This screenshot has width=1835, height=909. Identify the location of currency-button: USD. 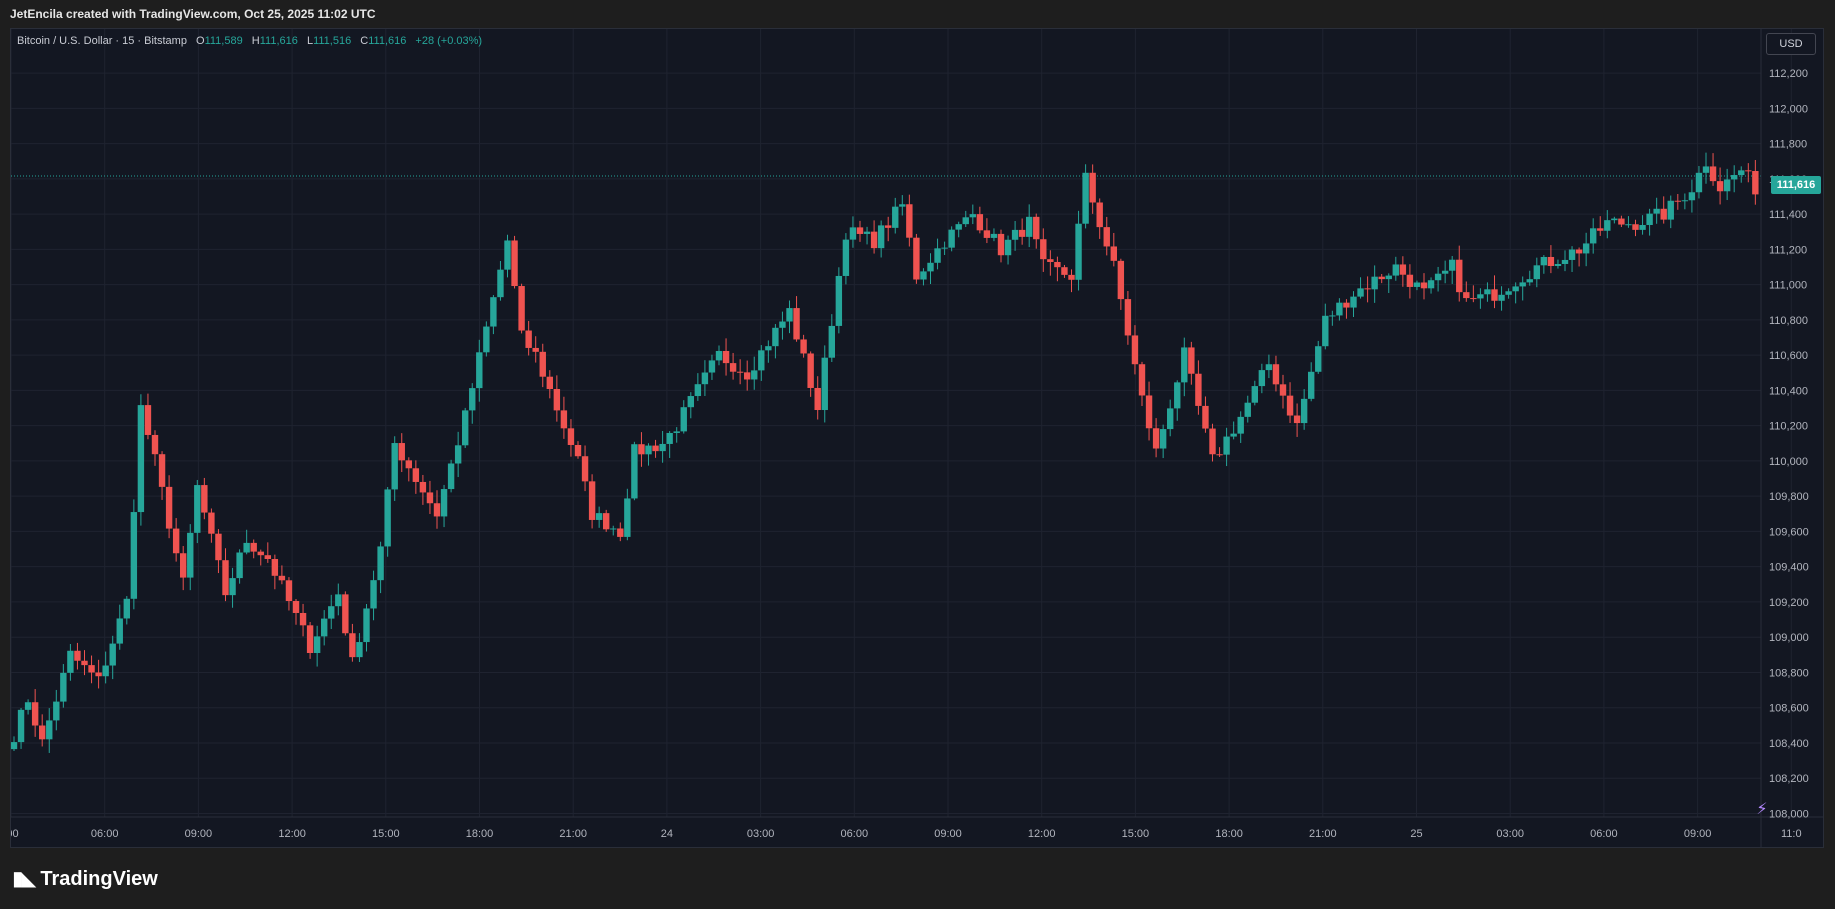
(1791, 44).